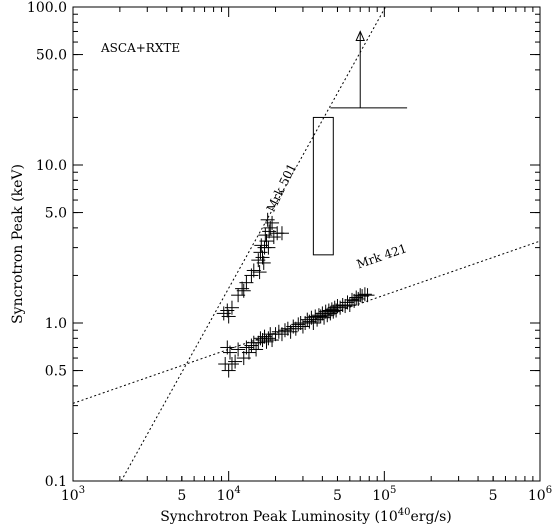 The height and width of the screenshot is (527, 553). I want to click on range-box, so click(323, 186).